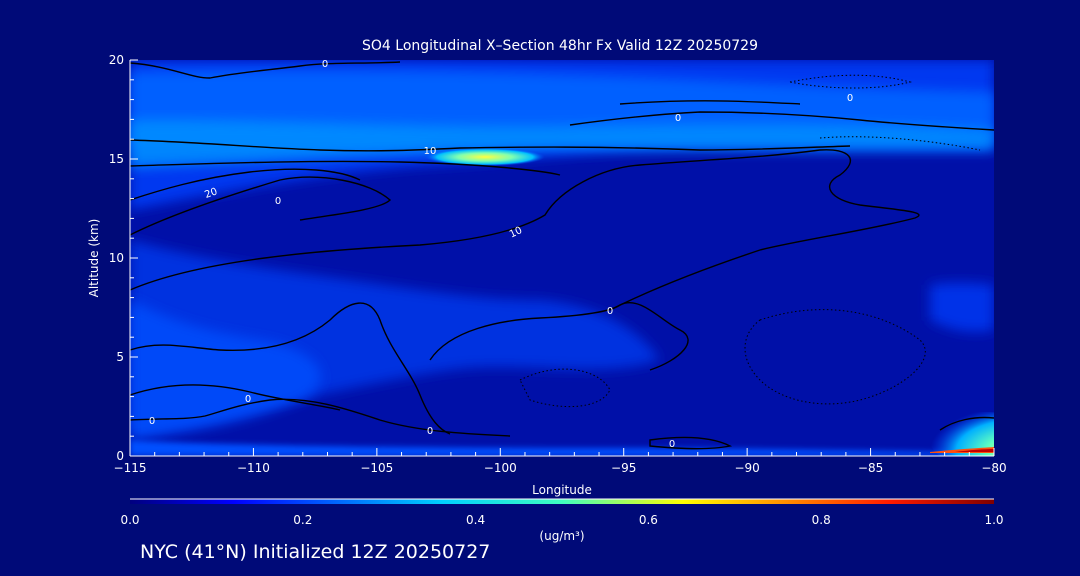  I want to click on y-axis-label: Altitude (km), so click(94, 258).